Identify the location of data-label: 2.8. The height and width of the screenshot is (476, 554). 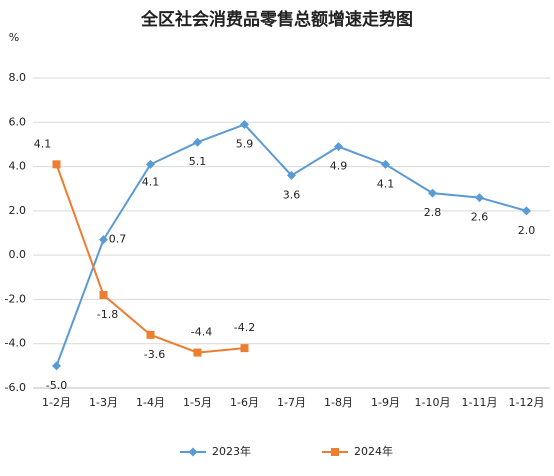
(433, 212).